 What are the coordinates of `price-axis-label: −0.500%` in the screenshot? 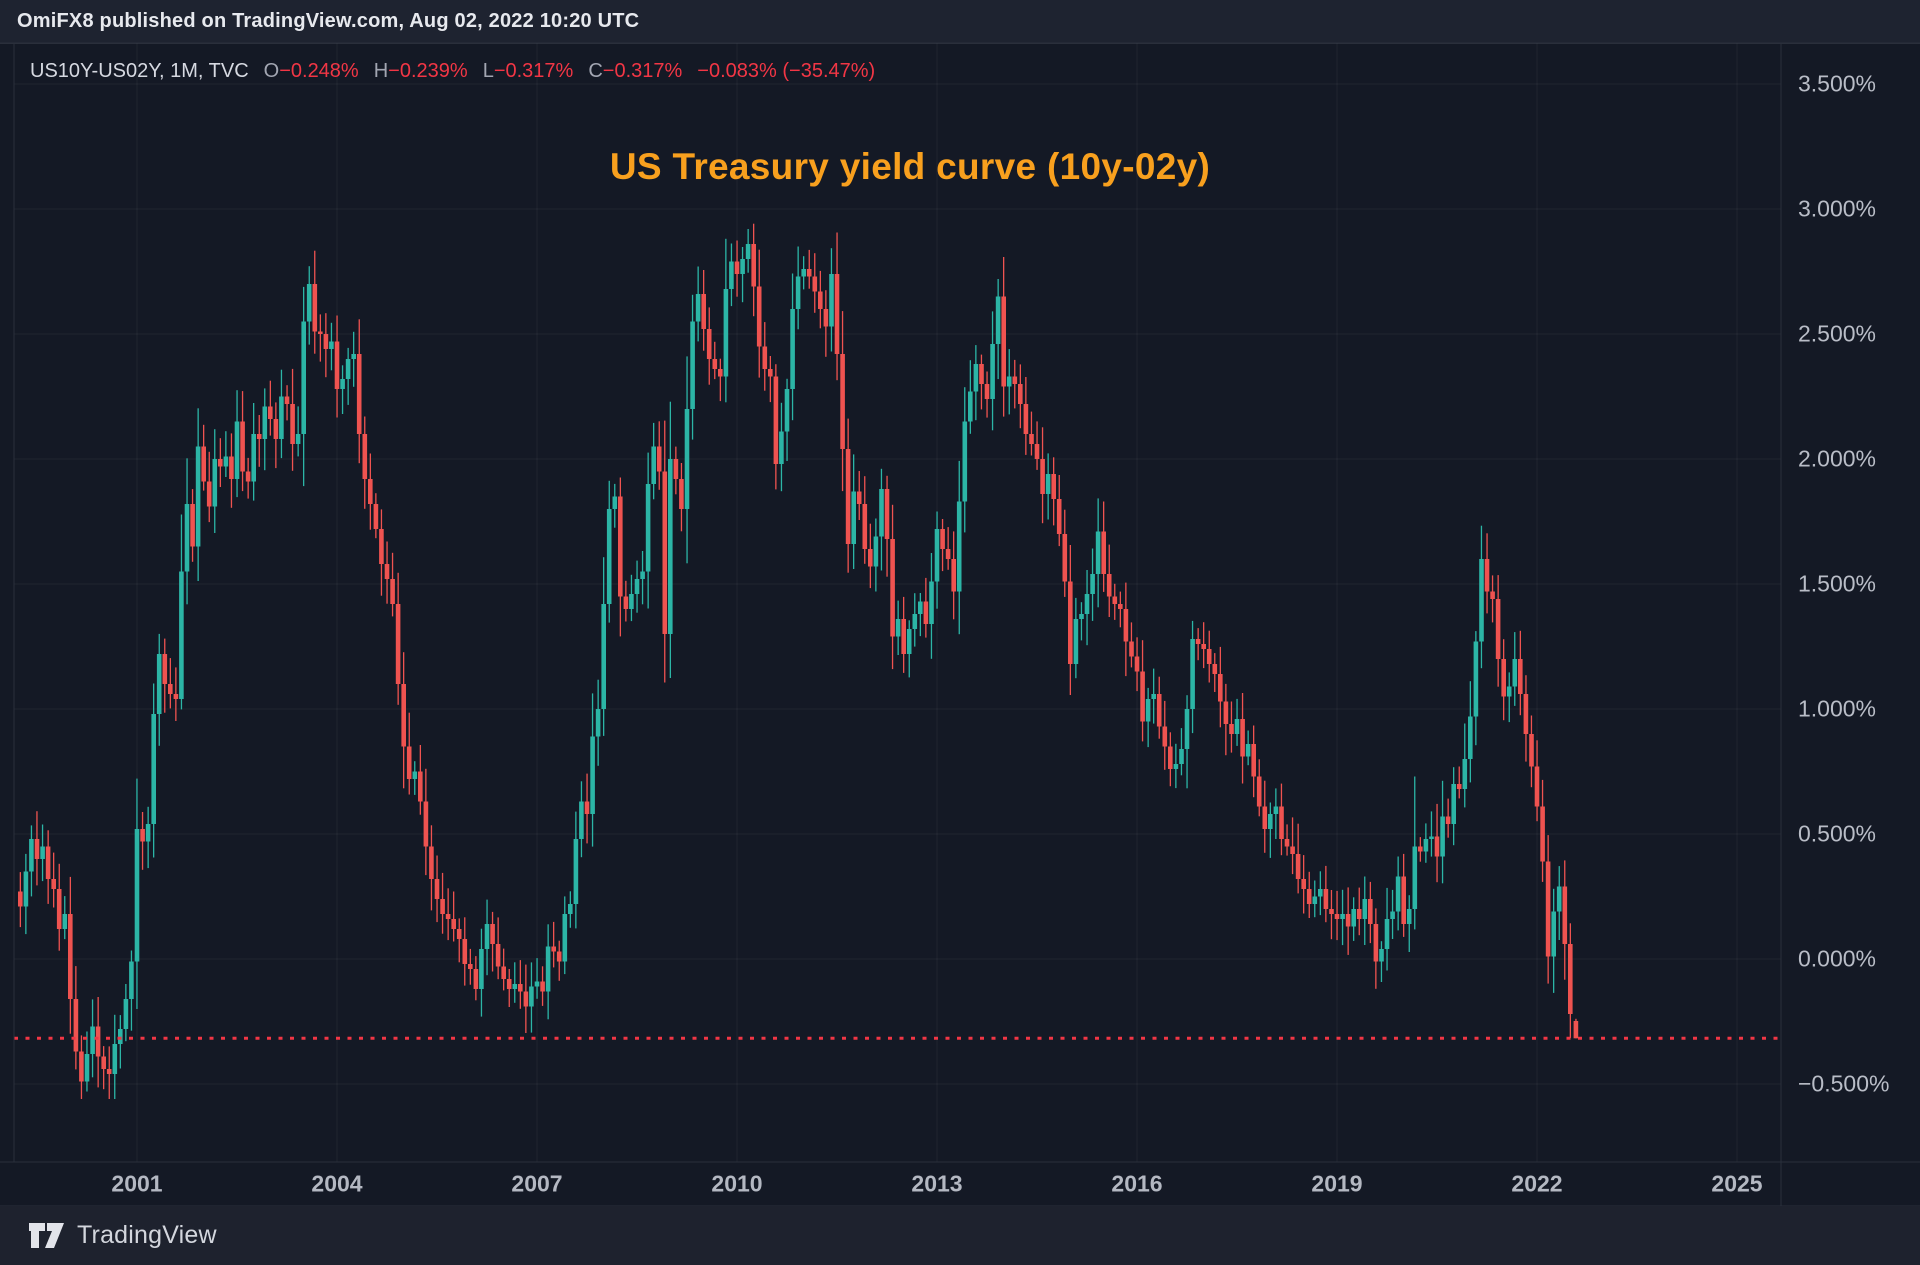 It's located at (1844, 1083).